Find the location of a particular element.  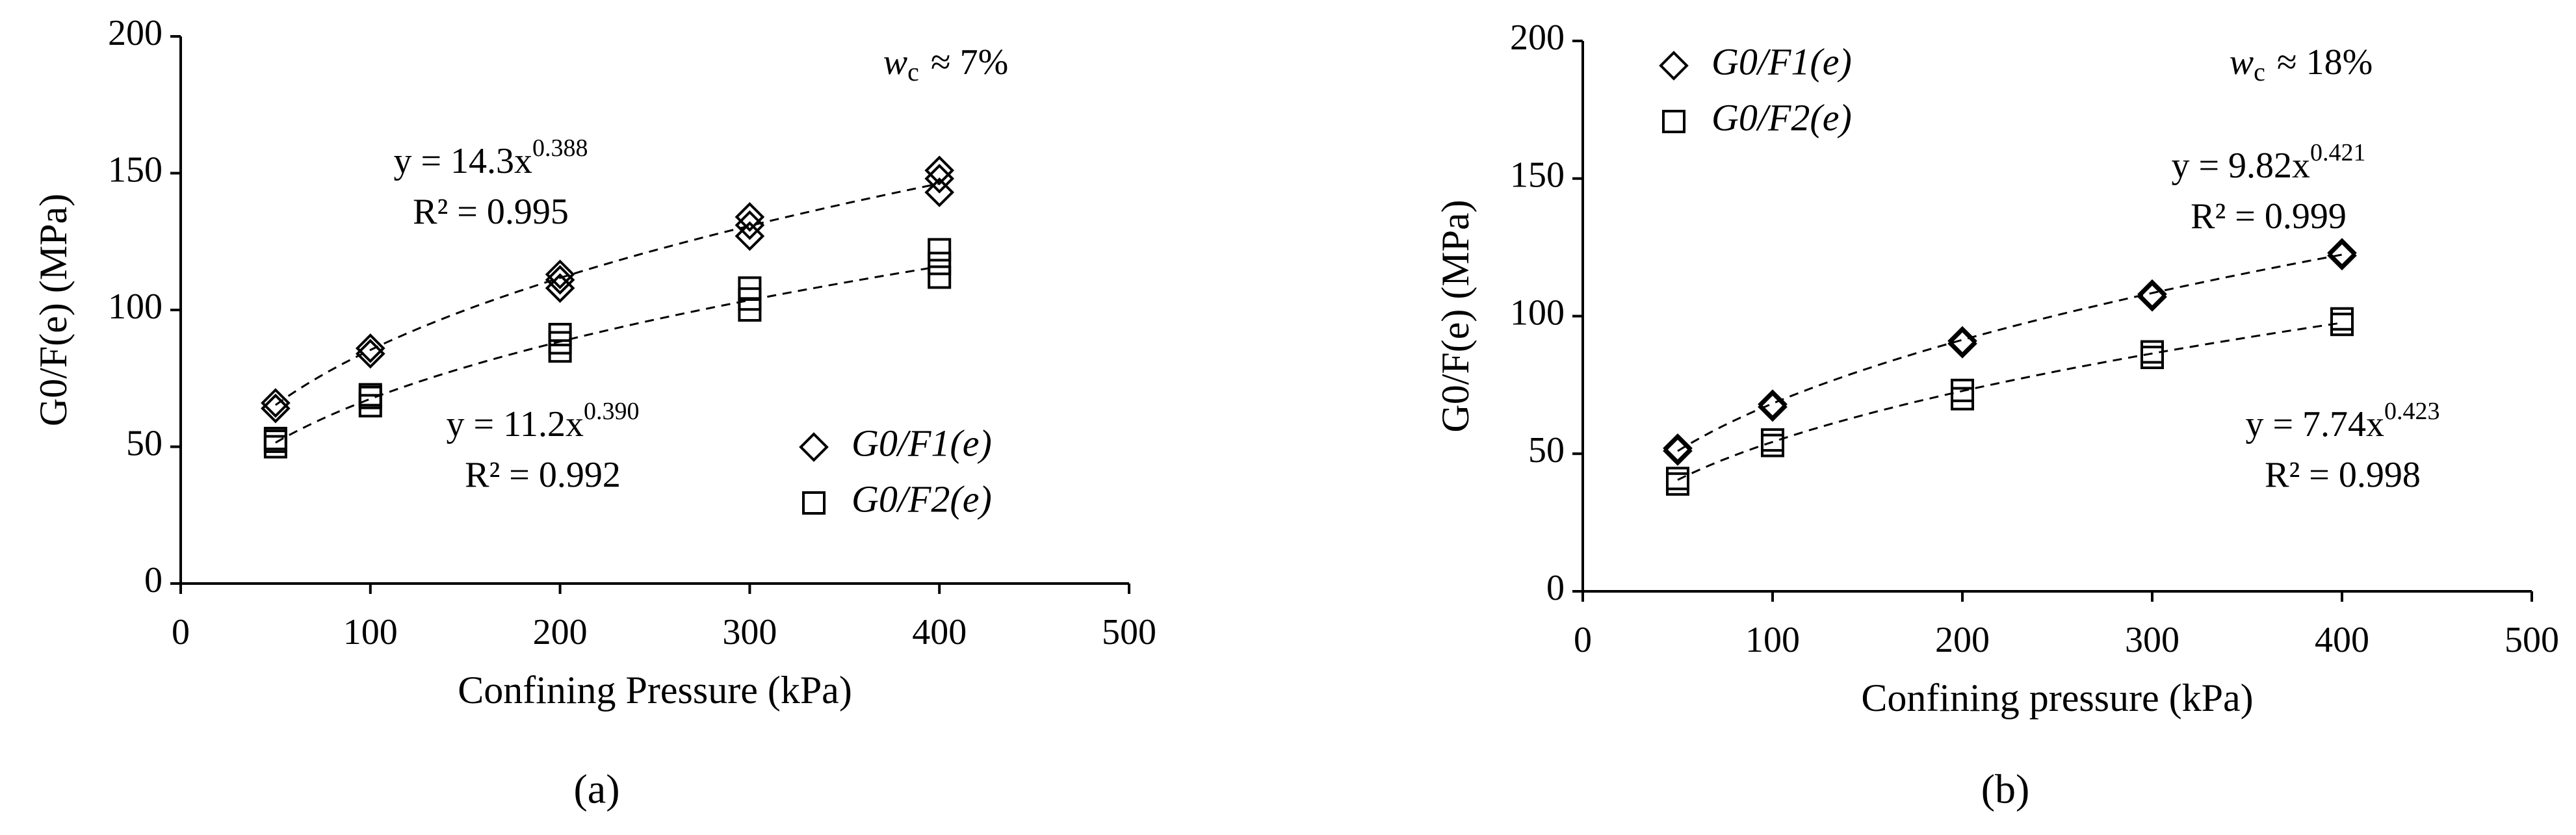

fit-exponent: 0.390 is located at coordinates (612, 411).